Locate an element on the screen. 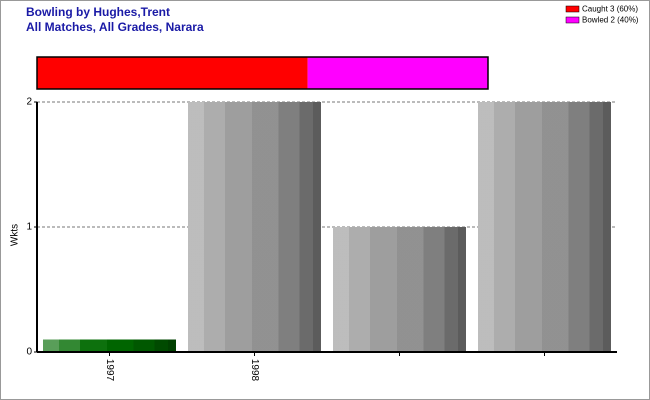 The width and height of the screenshot is (650, 400). legend-label: Caught 3 (60%) is located at coordinates (610, 9).